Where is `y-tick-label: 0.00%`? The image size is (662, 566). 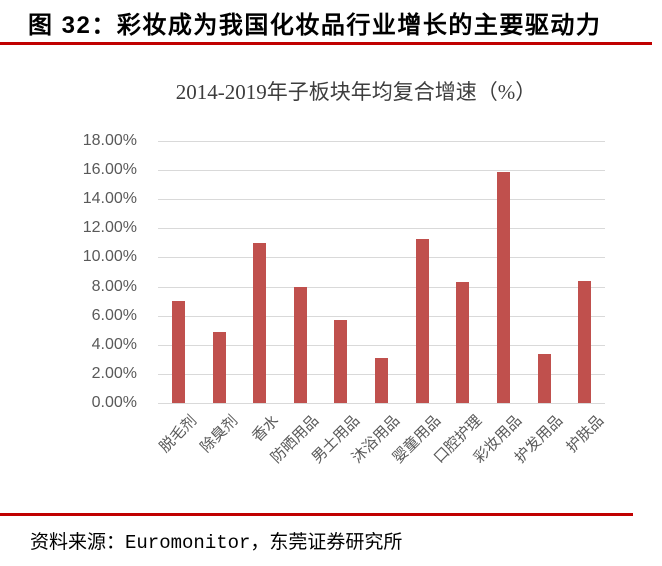 y-tick-label: 0.00% is located at coordinates (114, 402).